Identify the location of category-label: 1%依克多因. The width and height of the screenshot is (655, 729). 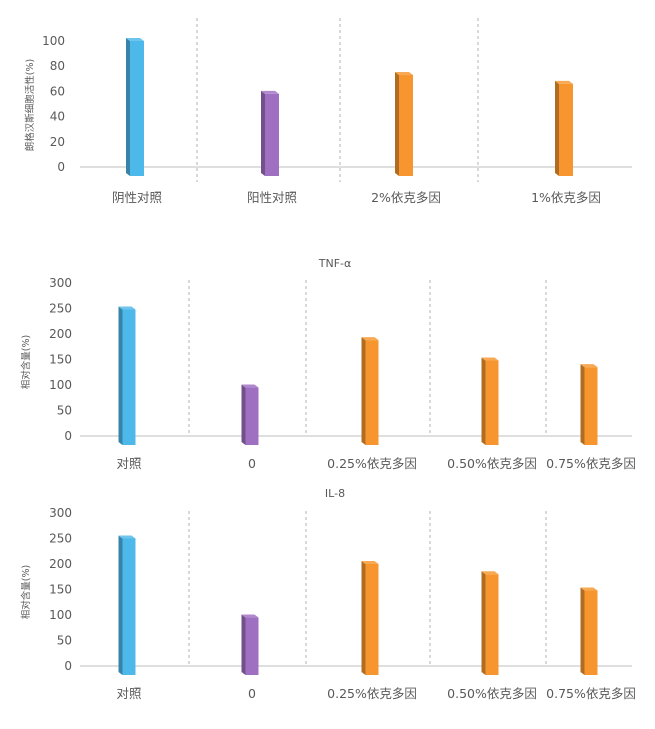
(566, 197).